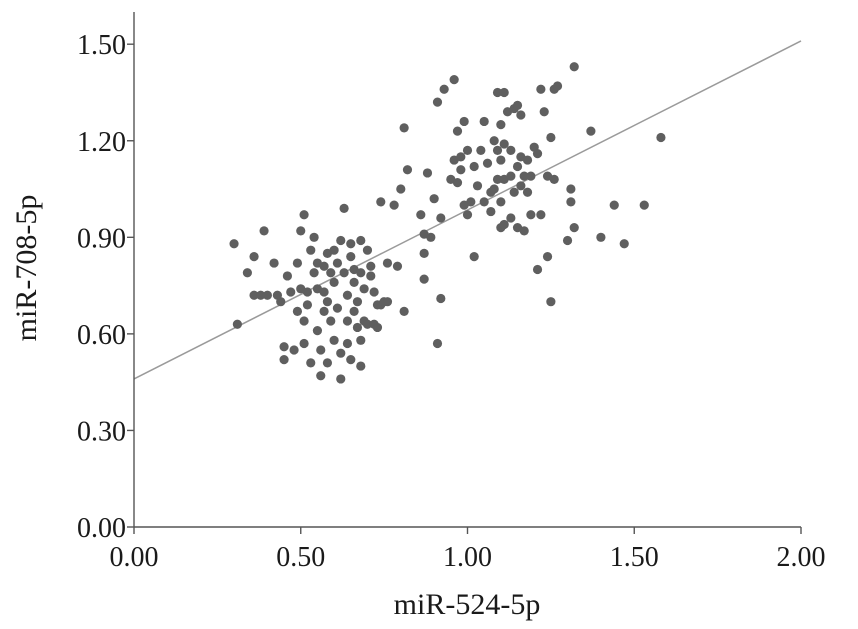 The image size is (858, 629). What do you see at coordinates (101, 142) in the screenshot?
I see `y-tick-label: 1.20` at bounding box center [101, 142].